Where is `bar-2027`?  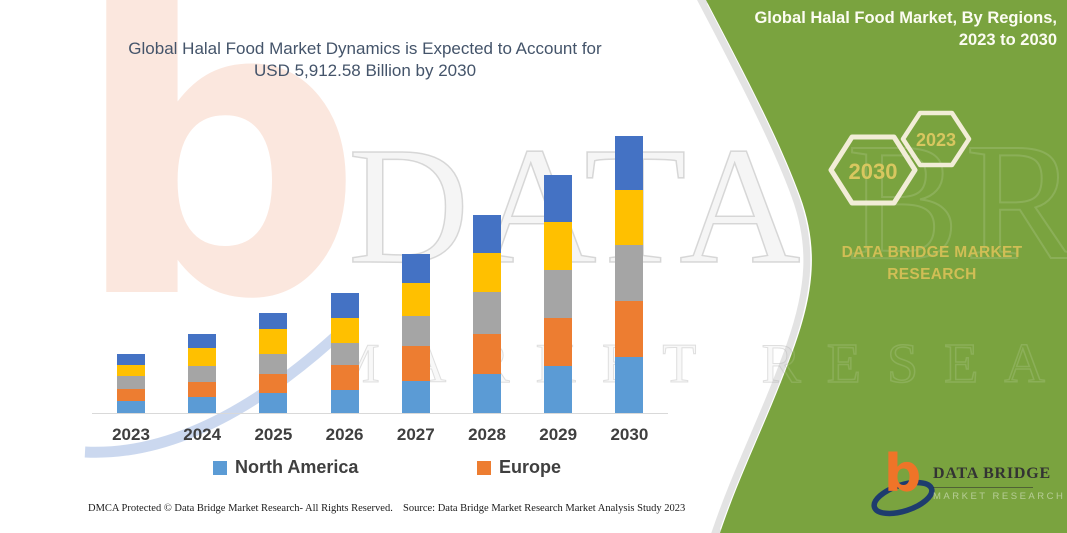 bar-2027 is located at coordinates (415, 333).